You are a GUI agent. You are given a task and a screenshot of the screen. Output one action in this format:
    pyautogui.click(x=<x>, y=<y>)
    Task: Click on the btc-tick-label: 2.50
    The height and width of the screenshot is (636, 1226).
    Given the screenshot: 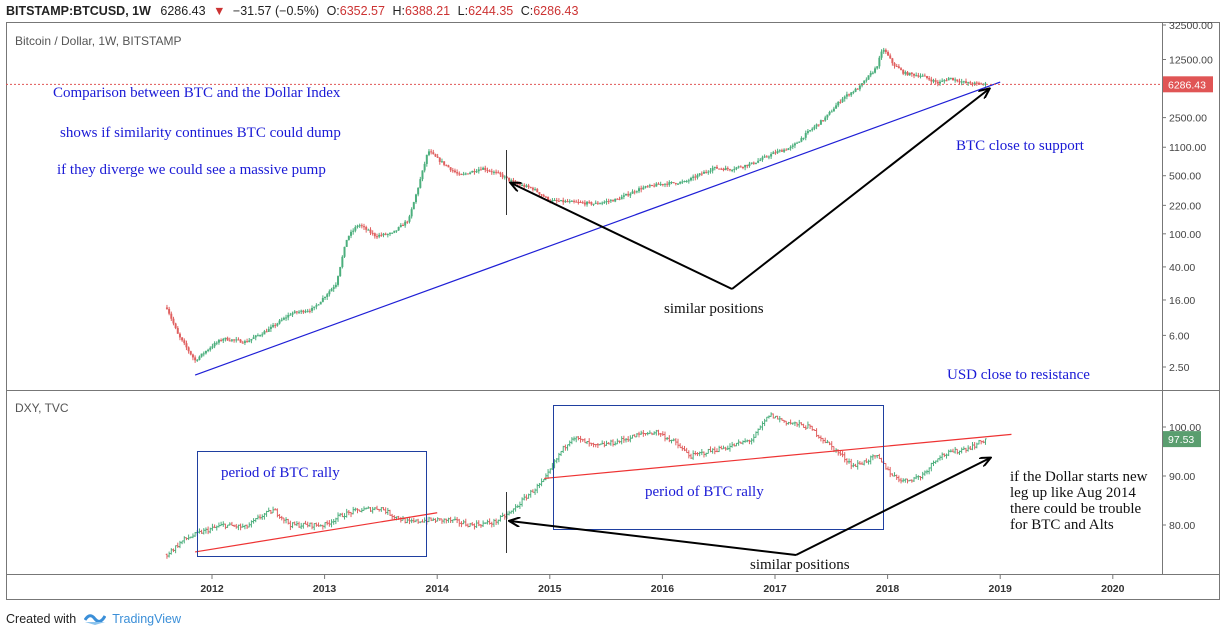 What is the action you would take?
    pyautogui.click(x=1179, y=368)
    